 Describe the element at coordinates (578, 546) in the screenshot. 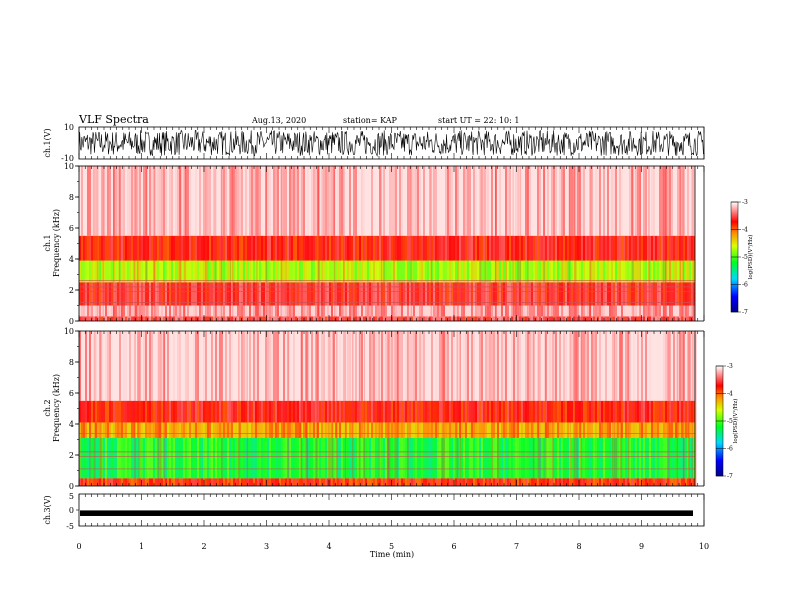

I see `xtick-label-8: 8` at that location.